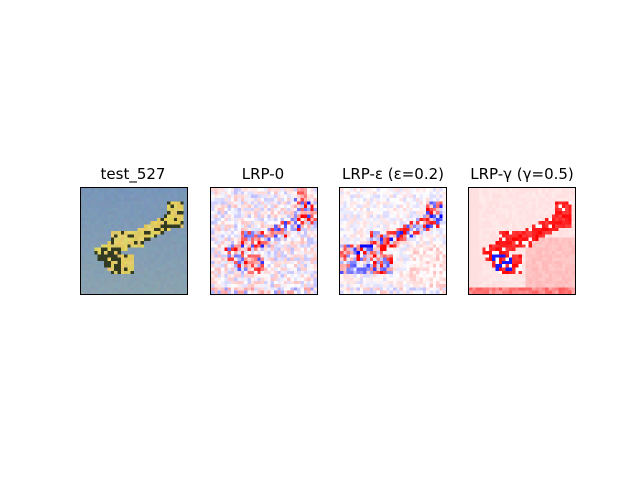 The width and height of the screenshot is (640, 480). I want to click on panel-input-image, so click(134, 241).